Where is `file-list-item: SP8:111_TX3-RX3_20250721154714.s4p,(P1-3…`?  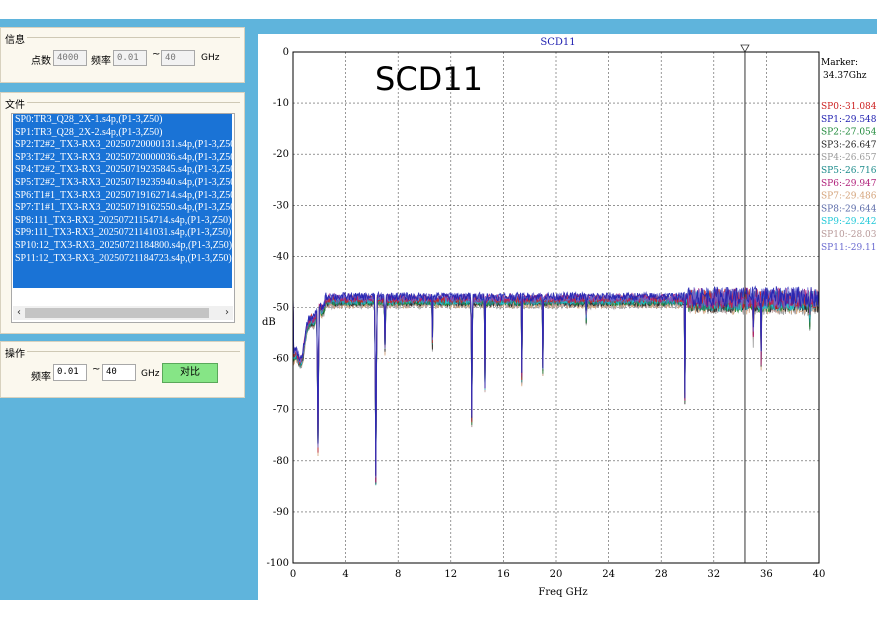
file-list-item: SP8:111_TX3-RX3_20250721154714.s4p,(P1-3… is located at coordinates (123, 220).